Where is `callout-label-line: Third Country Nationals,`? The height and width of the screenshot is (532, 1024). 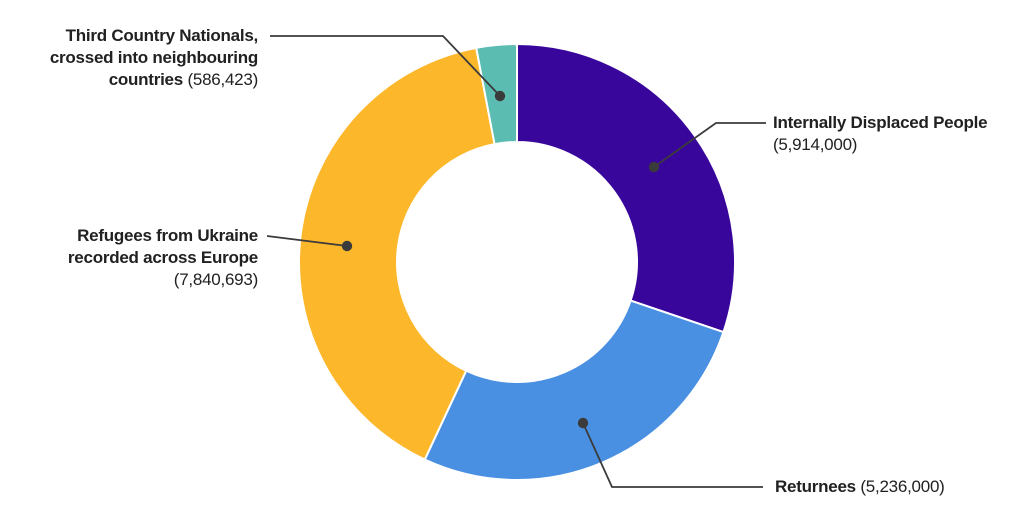 callout-label-line: Third Country Nationals, is located at coordinates (154, 36).